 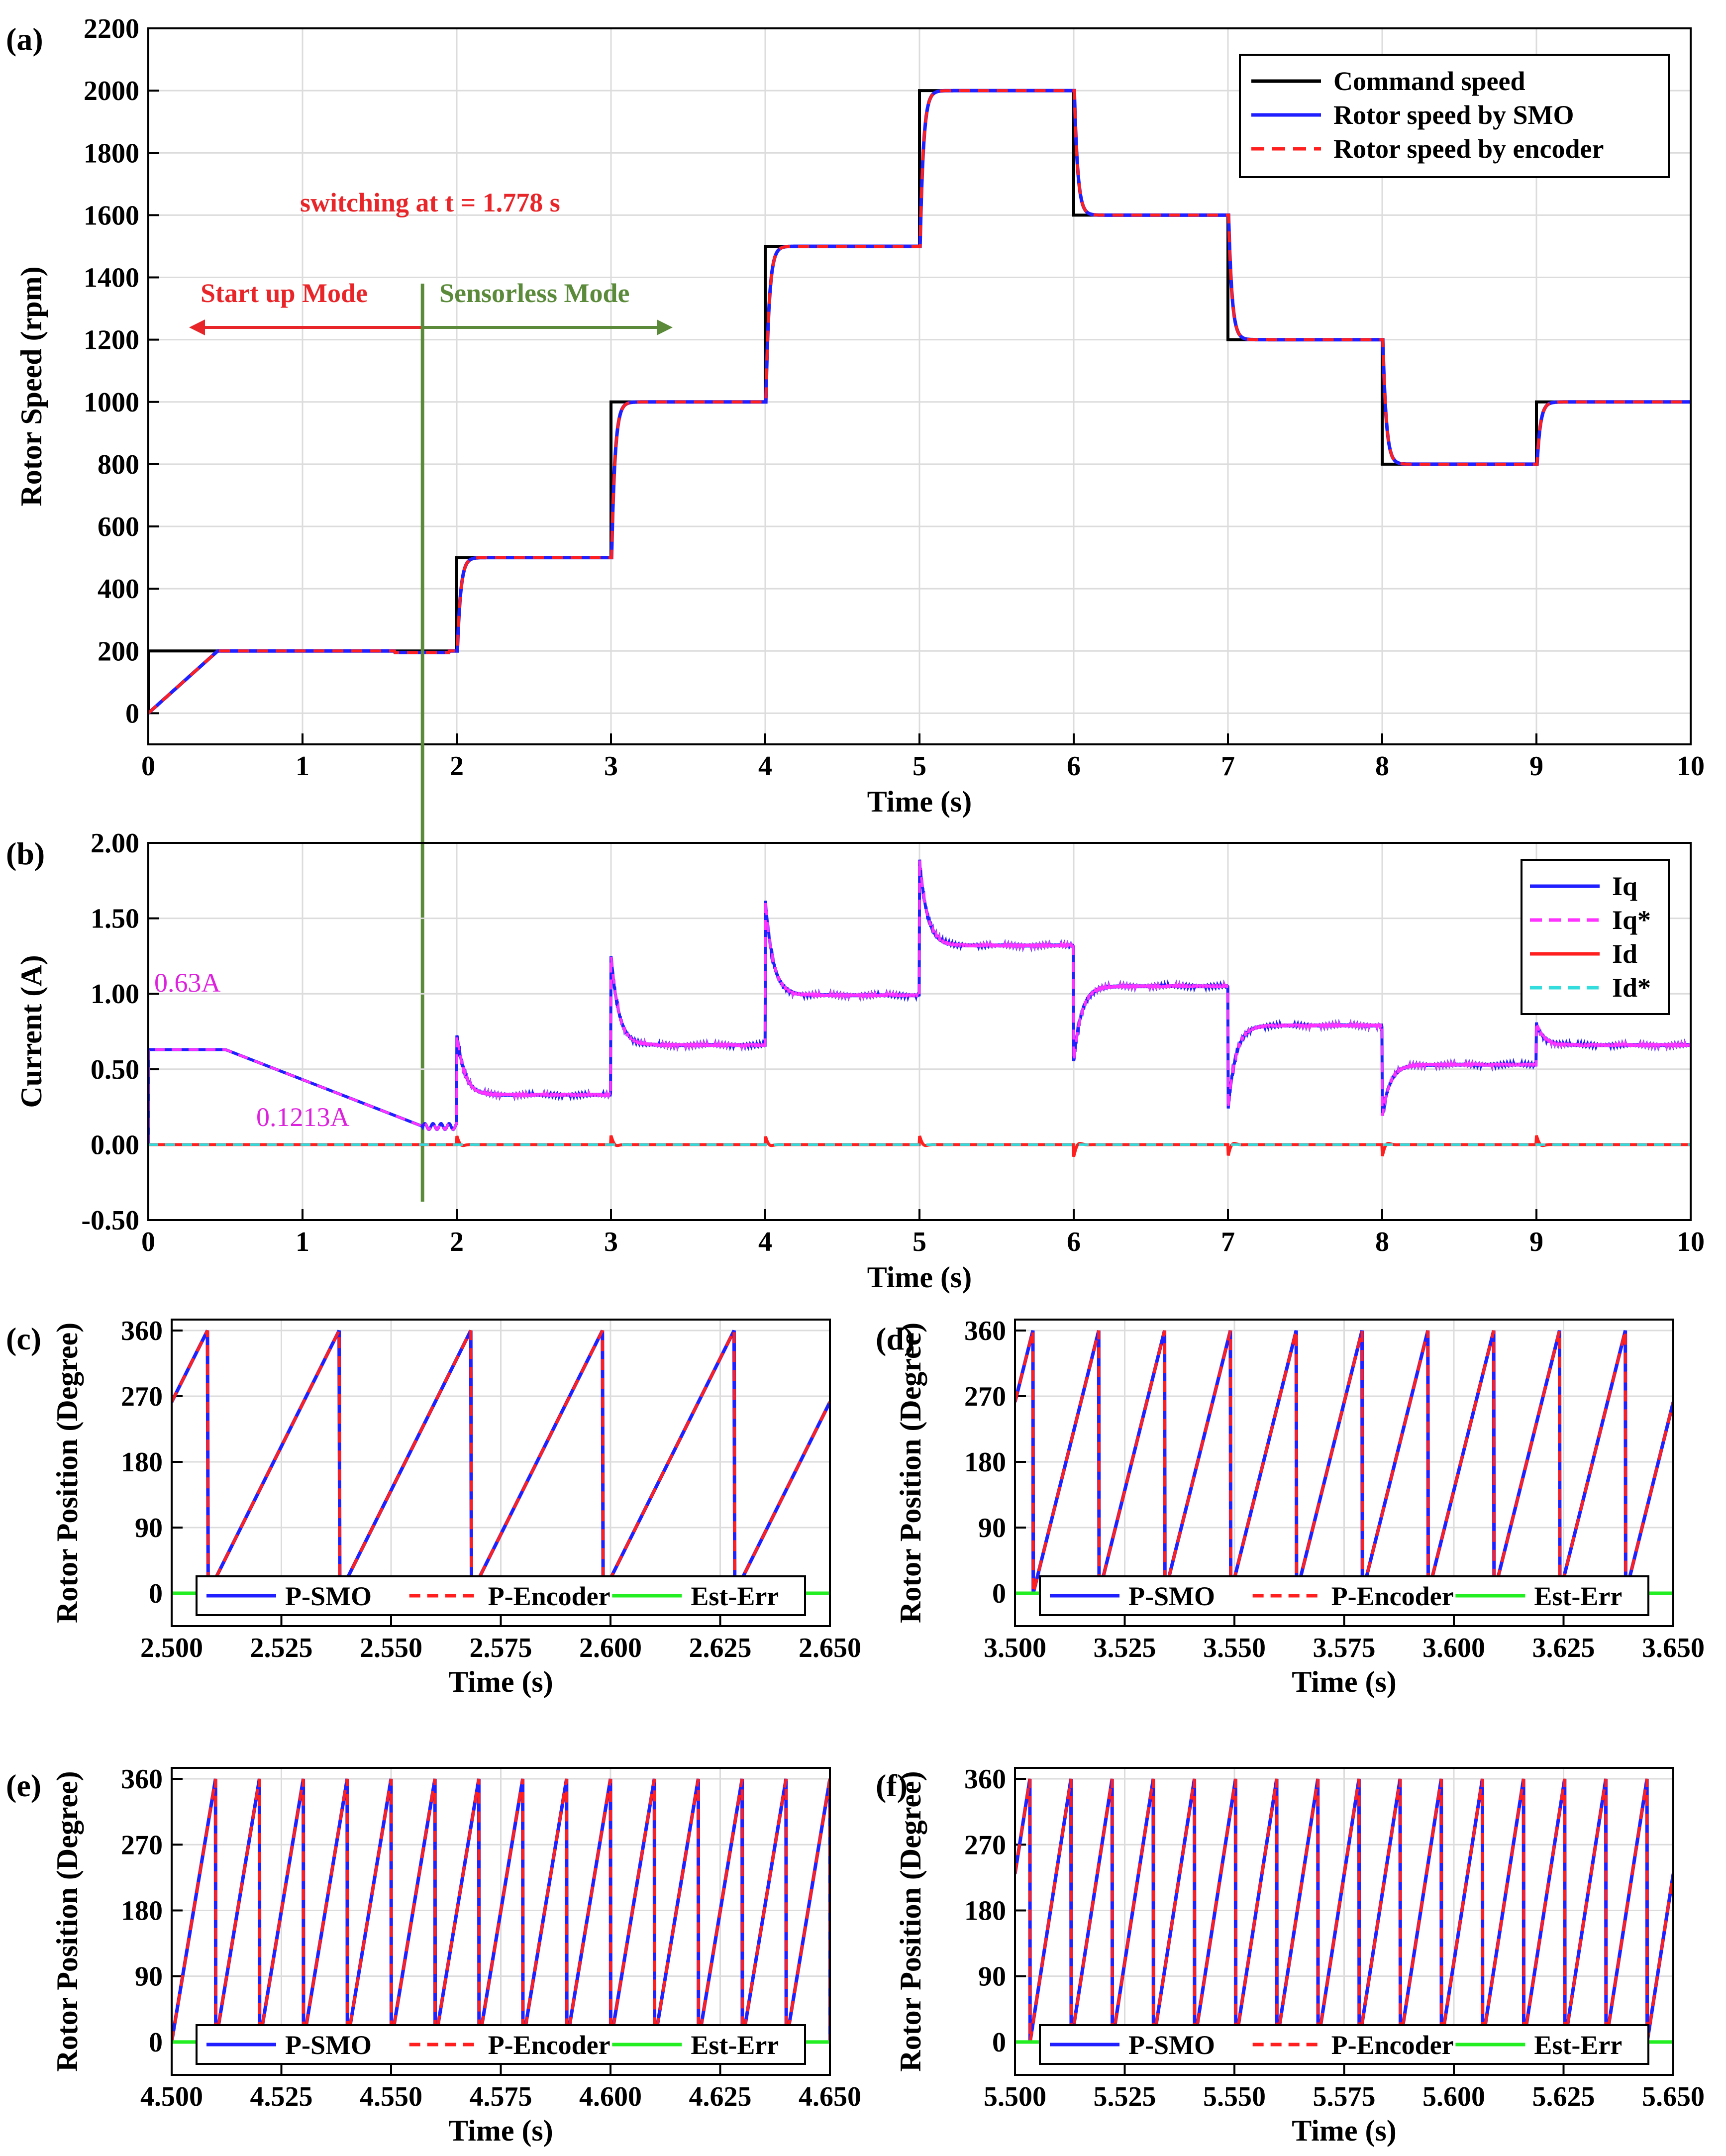 What do you see at coordinates (720, 2097) in the screenshot?
I see `x-tick-label: 4.625` at bounding box center [720, 2097].